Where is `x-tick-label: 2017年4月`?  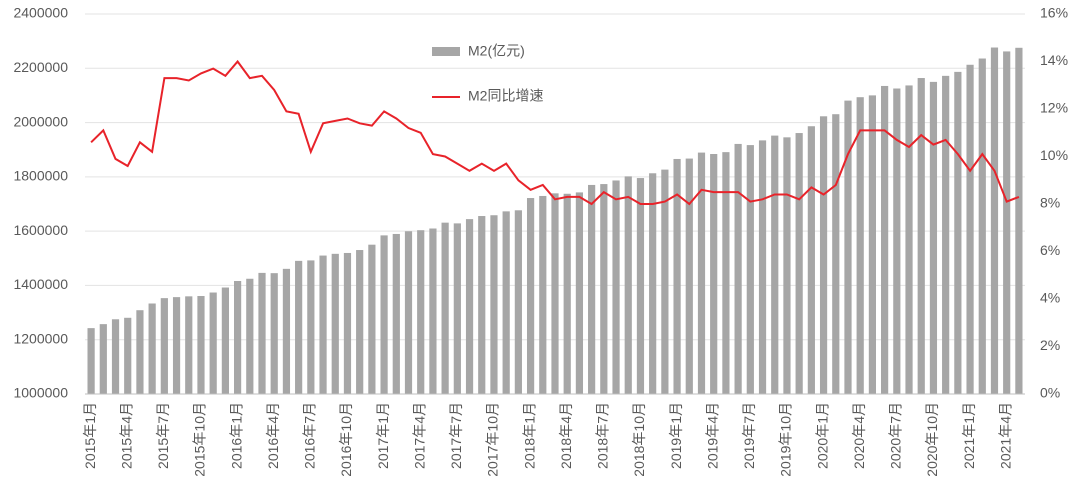 x-tick-label: 2017年4月 is located at coordinates (419, 435).